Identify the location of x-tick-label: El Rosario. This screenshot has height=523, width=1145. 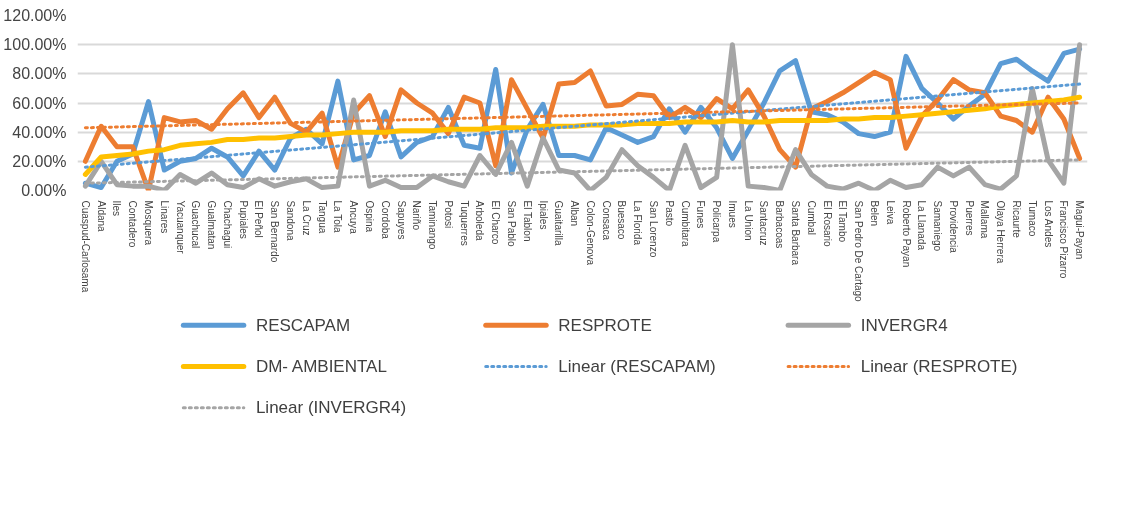
(827, 224).